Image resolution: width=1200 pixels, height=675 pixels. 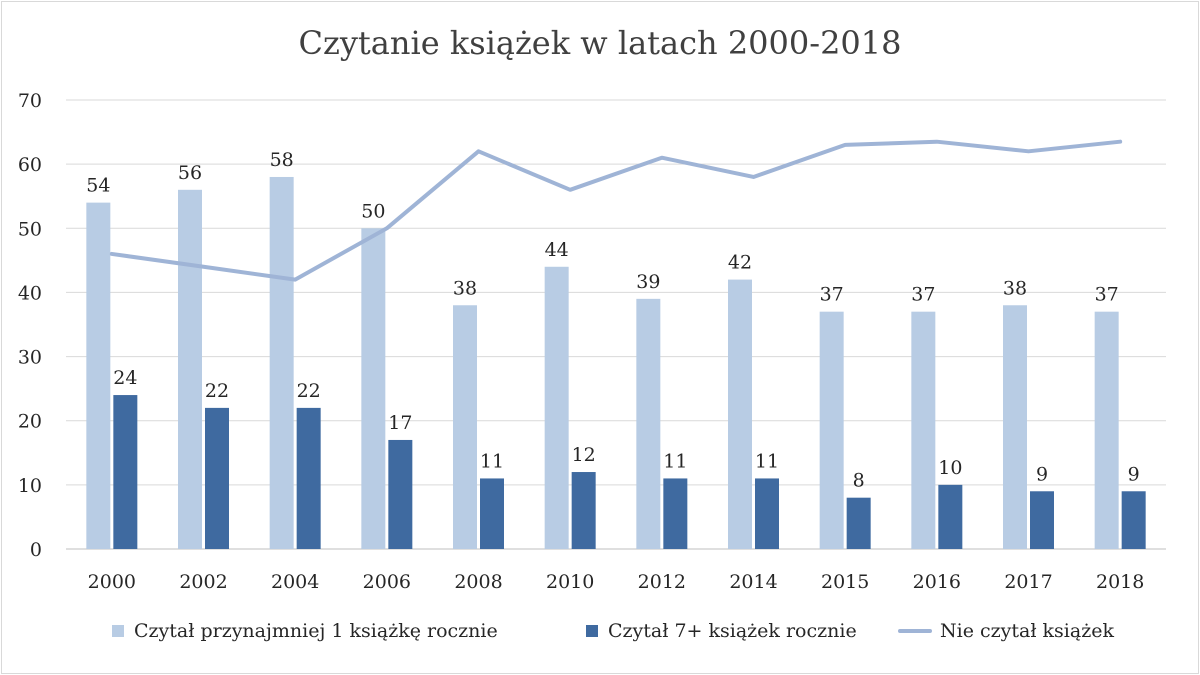 What do you see at coordinates (295, 582) in the screenshot?
I see `x-tick-label: 2004` at bounding box center [295, 582].